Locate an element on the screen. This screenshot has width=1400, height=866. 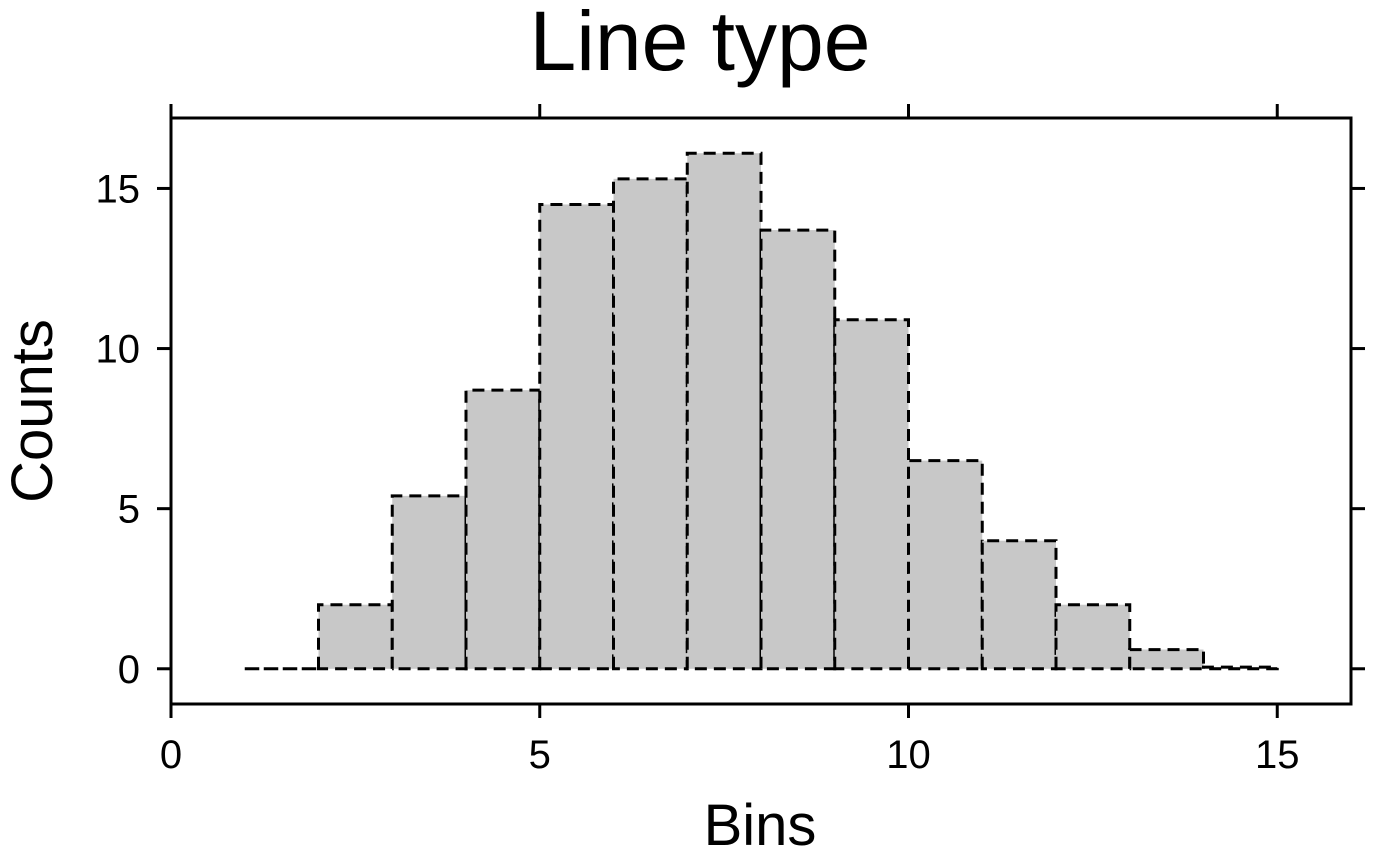
x-axis-label: Bins is located at coordinates (760, 825).